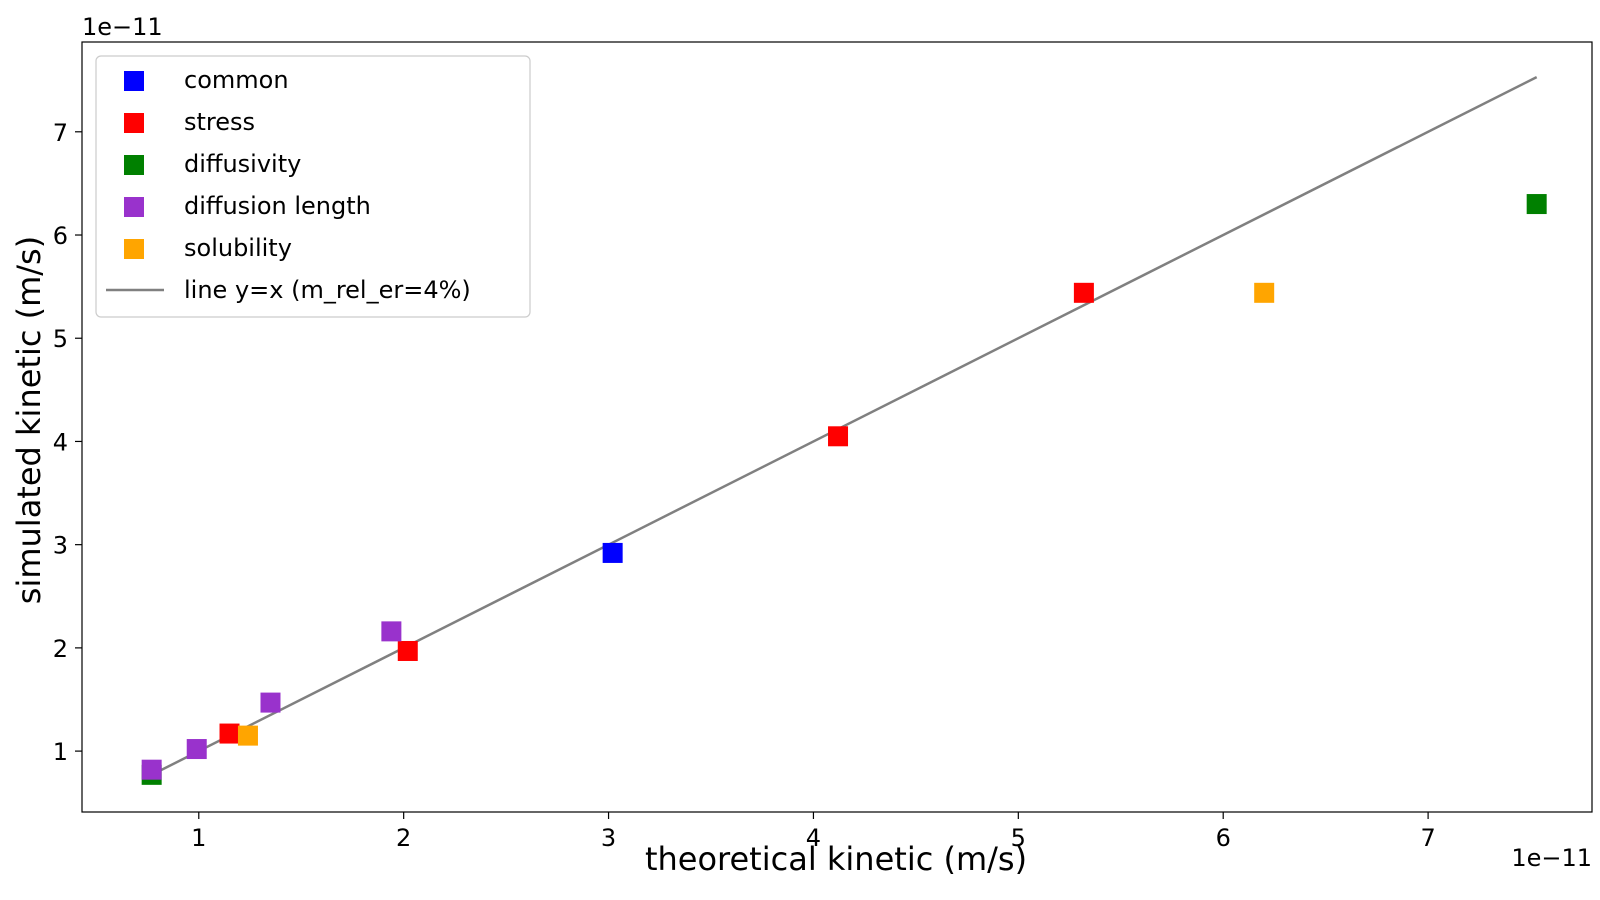 This screenshot has width=1600, height=900. I want to click on x-axis-label: theoretical kinetic (m/s), so click(836, 859).